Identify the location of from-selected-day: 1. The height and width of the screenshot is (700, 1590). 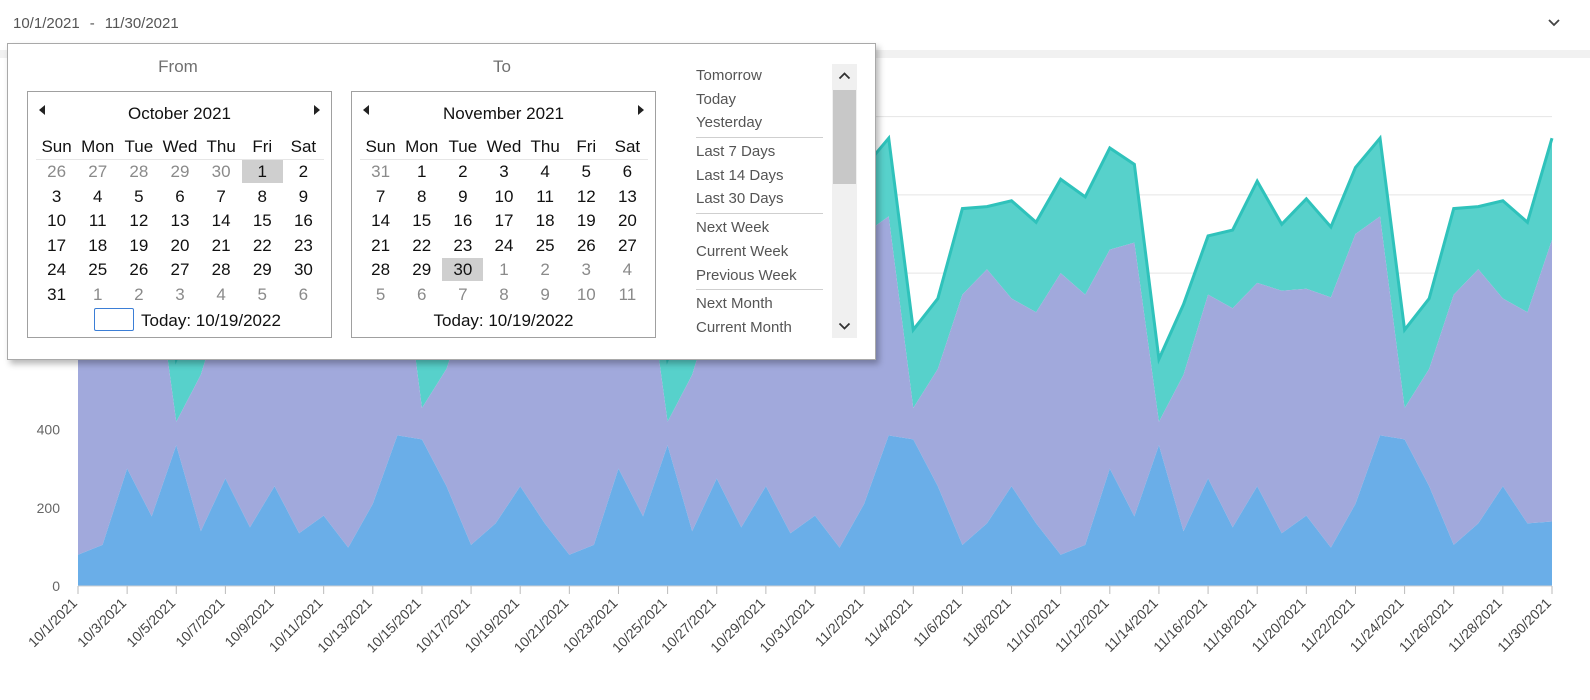
(262, 172).